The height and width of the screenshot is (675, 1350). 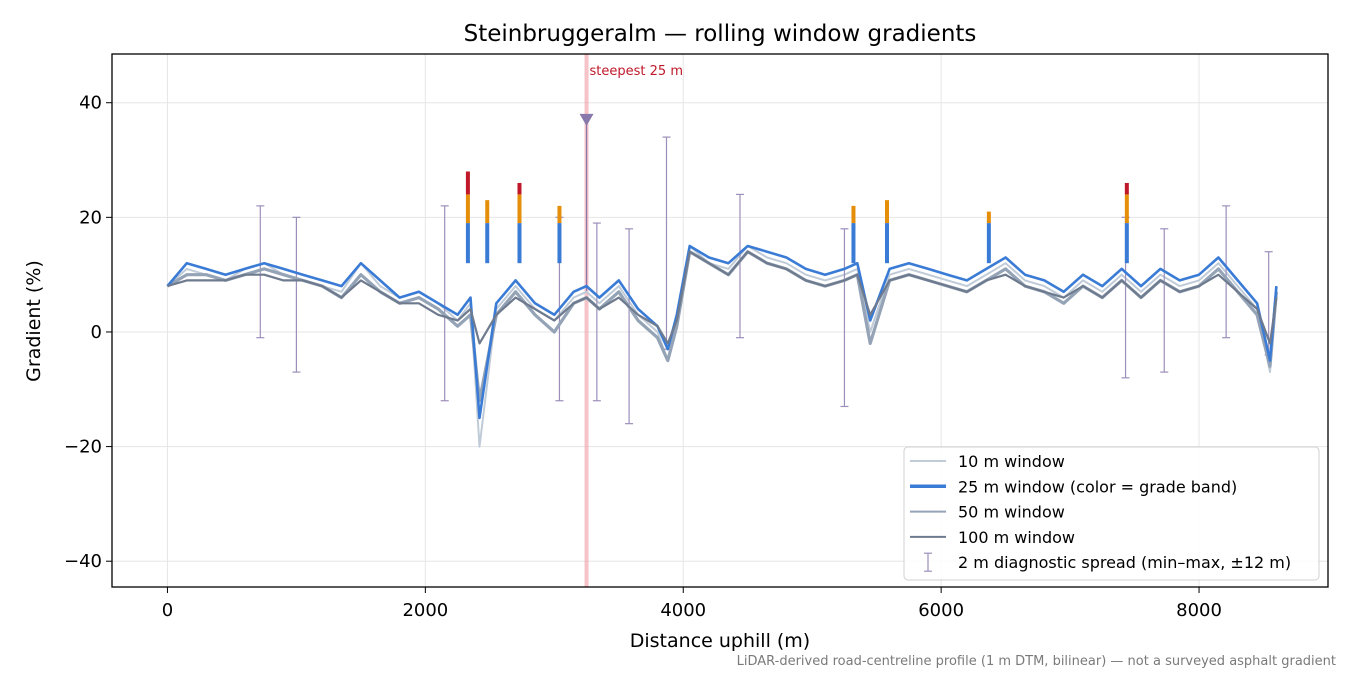 What do you see at coordinates (88, 332) in the screenshot?
I see `y-axis-ticks: 40 20 0 −20 −40` at bounding box center [88, 332].